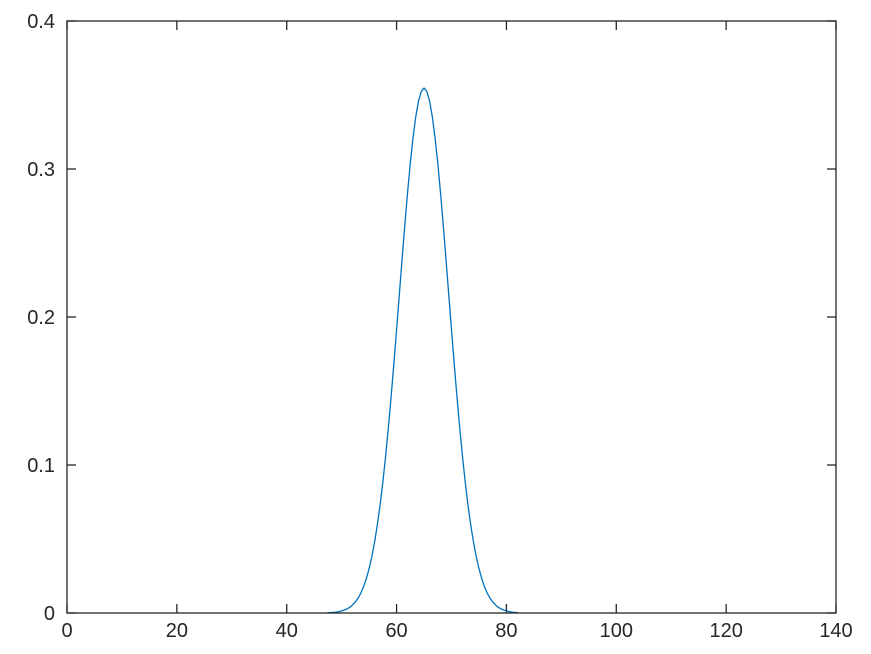  What do you see at coordinates (287, 631) in the screenshot?
I see `x-tick-label: 40` at bounding box center [287, 631].